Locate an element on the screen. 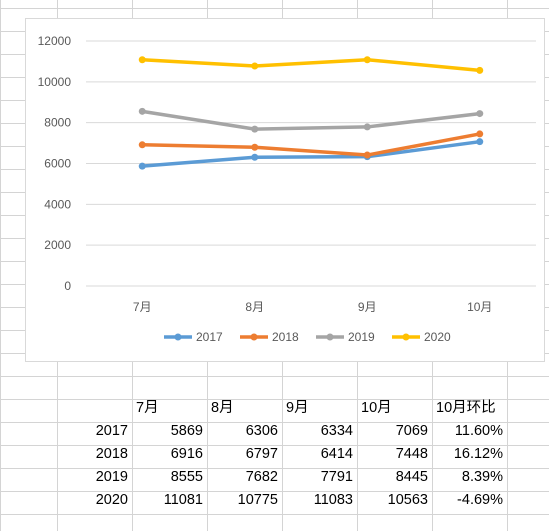 The height and width of the screenshot is (531, 549). x-tick-label: 9月 is located at coordinates (367, 307).